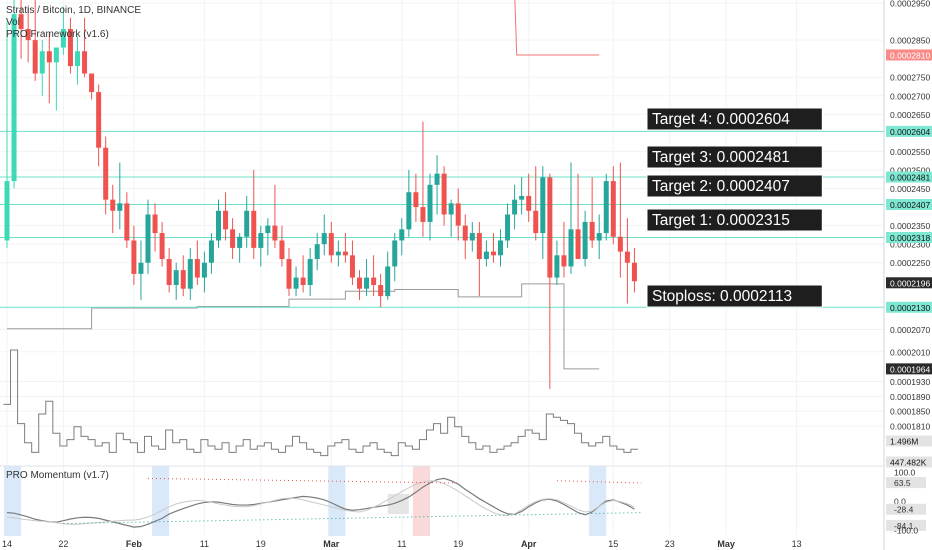  What do you see at coordinates (904, 526) in the screenshot?
I see `momentum-tick-label: -84.1` at bounding box center [904, 526].